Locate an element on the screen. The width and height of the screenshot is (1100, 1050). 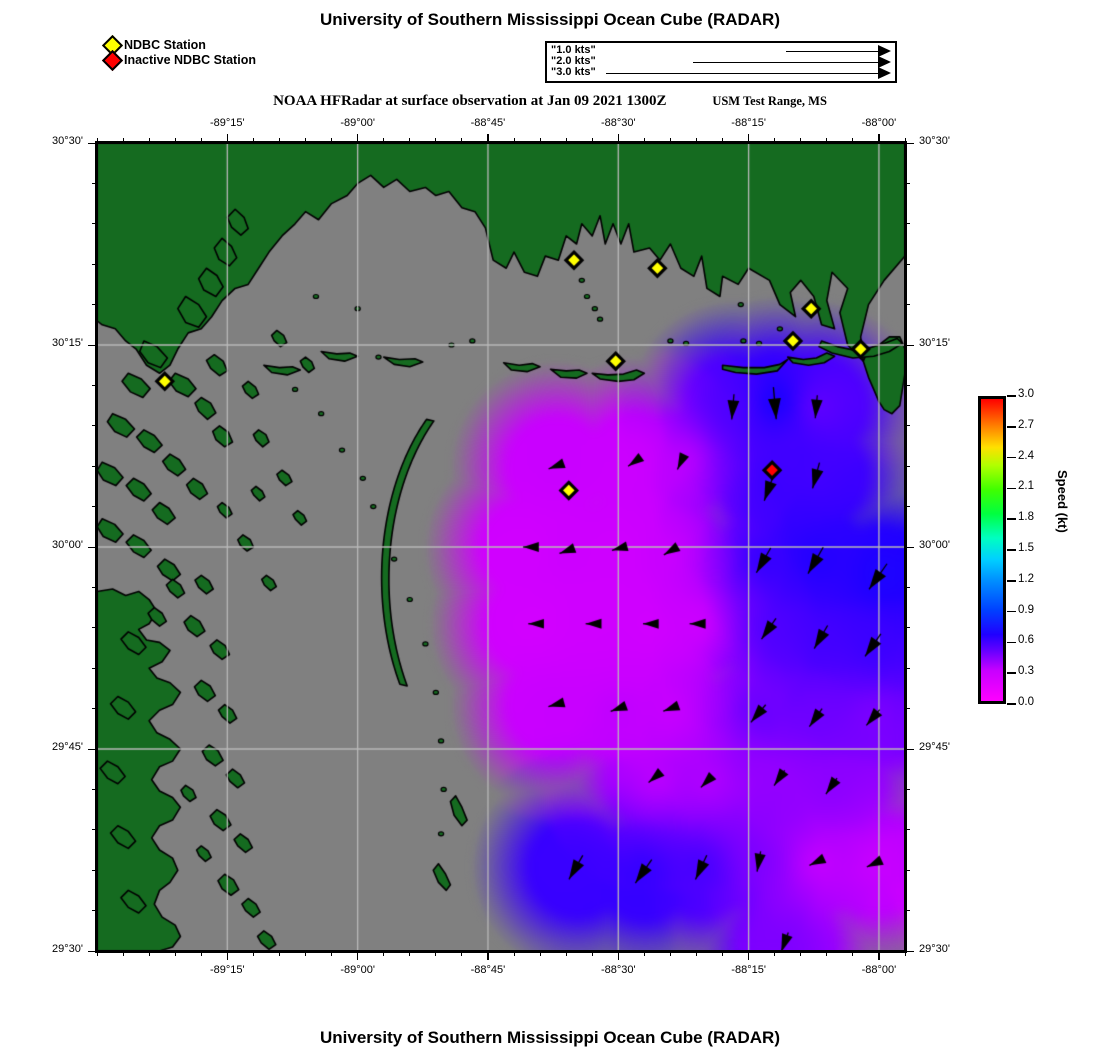
station-legend: NDBC Station Inactive NDBC Station is located at coordinates (178, 53).